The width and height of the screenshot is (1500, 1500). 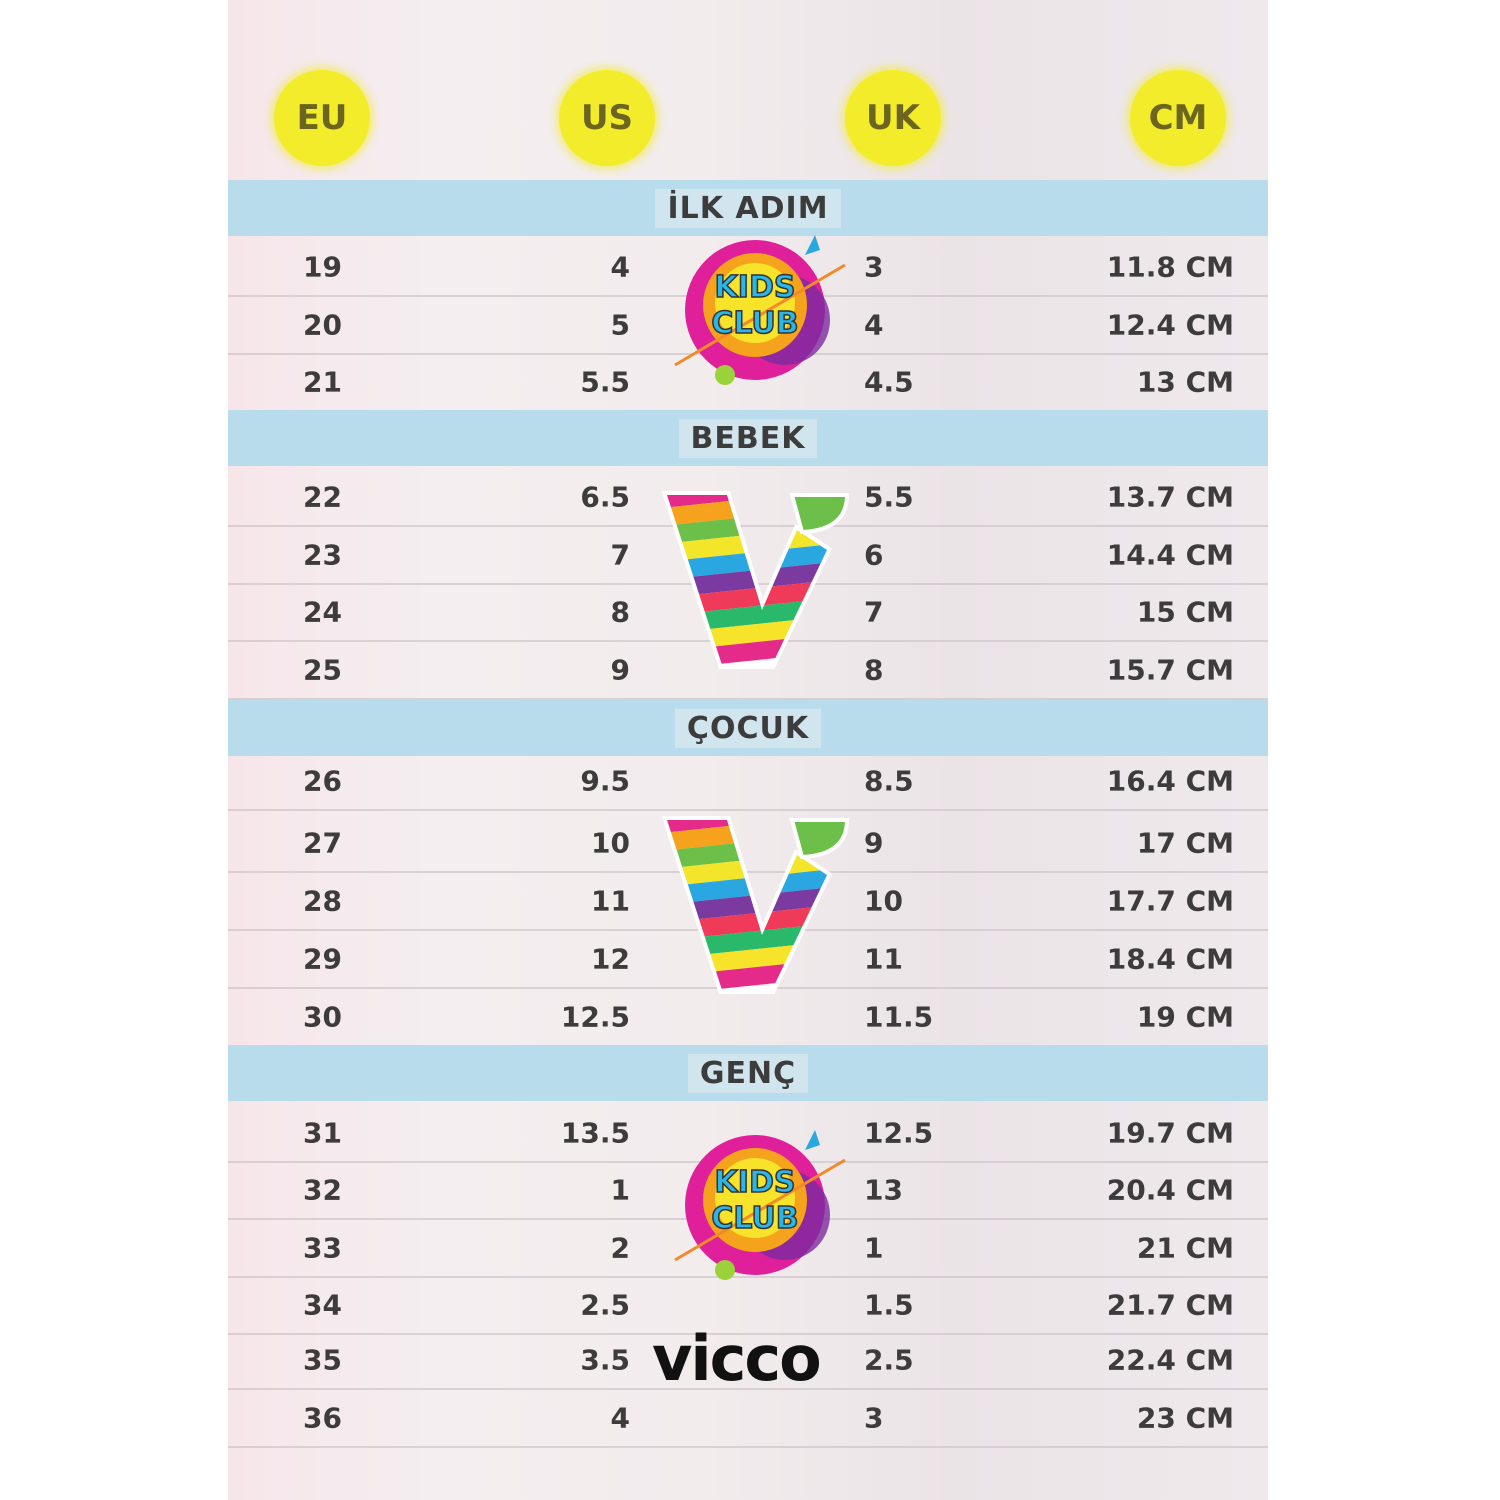 I want to click on cell-cm: 15.7 CM, so click(x=1170, y=670).